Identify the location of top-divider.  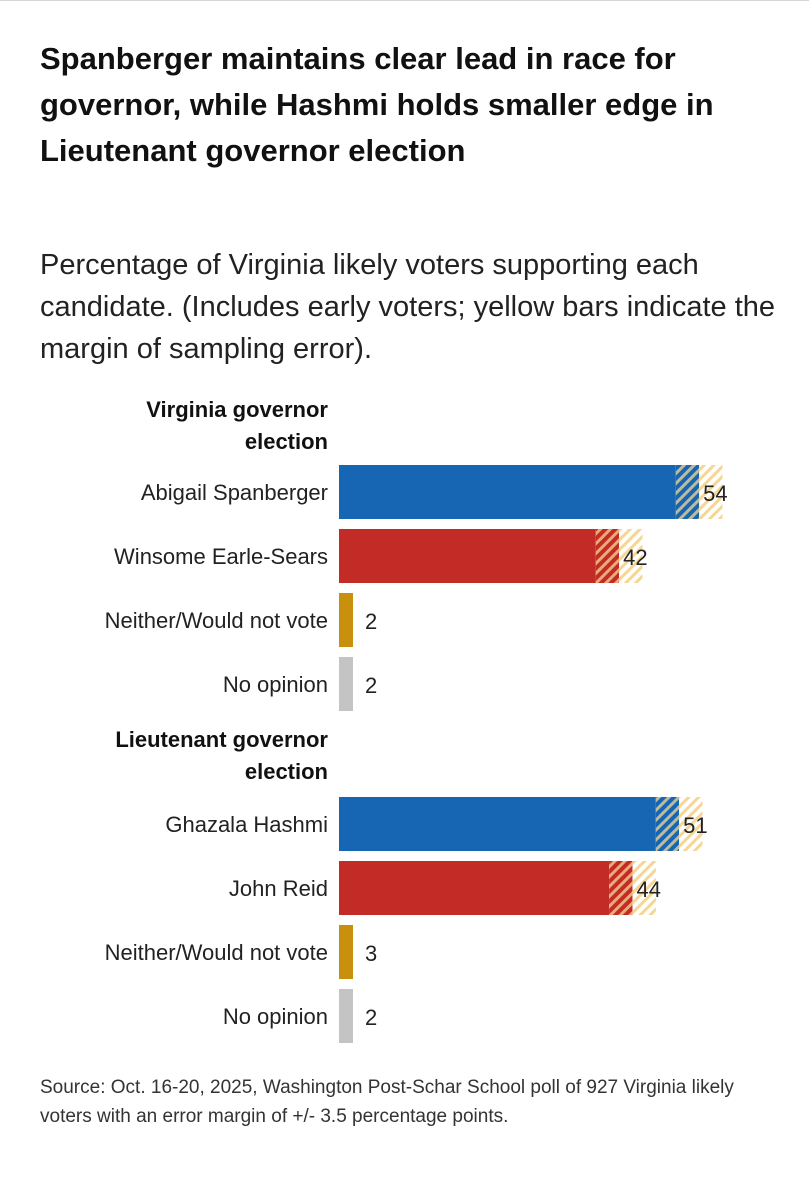
(404, 0).